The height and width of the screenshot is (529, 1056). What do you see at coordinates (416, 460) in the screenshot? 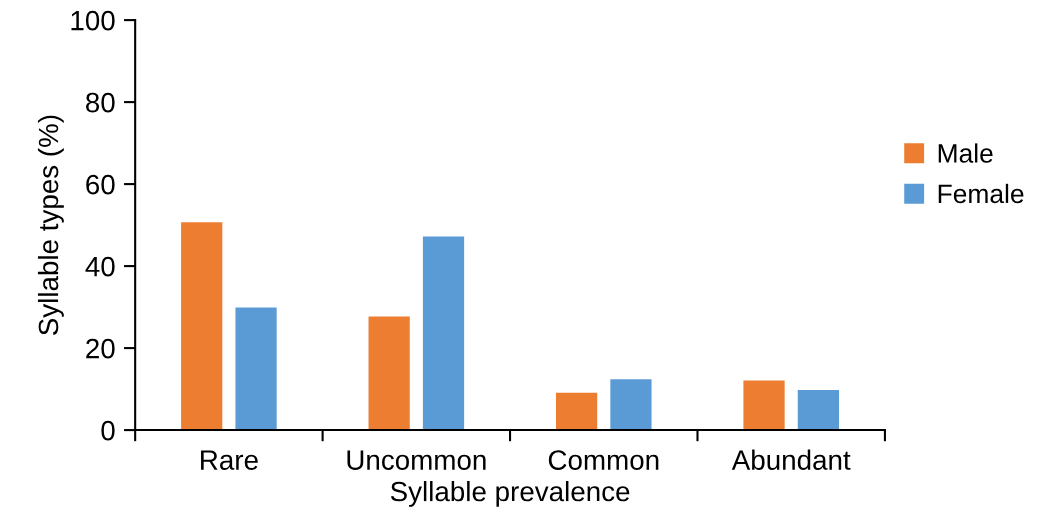
I see `x-tick-label: Uncommon` at bounding box center [416, 460].